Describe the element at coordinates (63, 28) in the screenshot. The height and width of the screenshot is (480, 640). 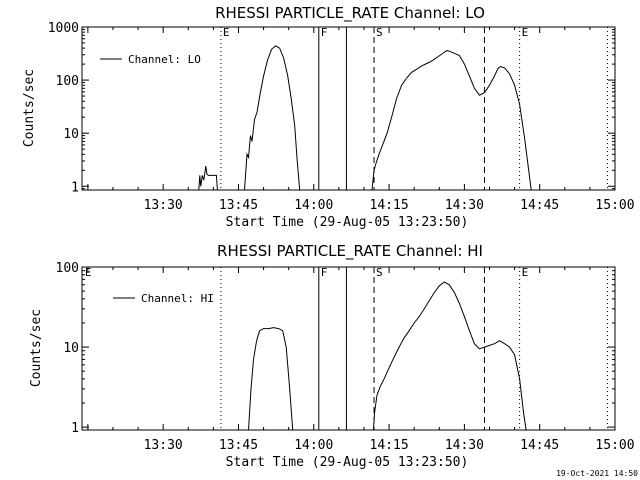
I see `y-tick-label: 1000` at that location.